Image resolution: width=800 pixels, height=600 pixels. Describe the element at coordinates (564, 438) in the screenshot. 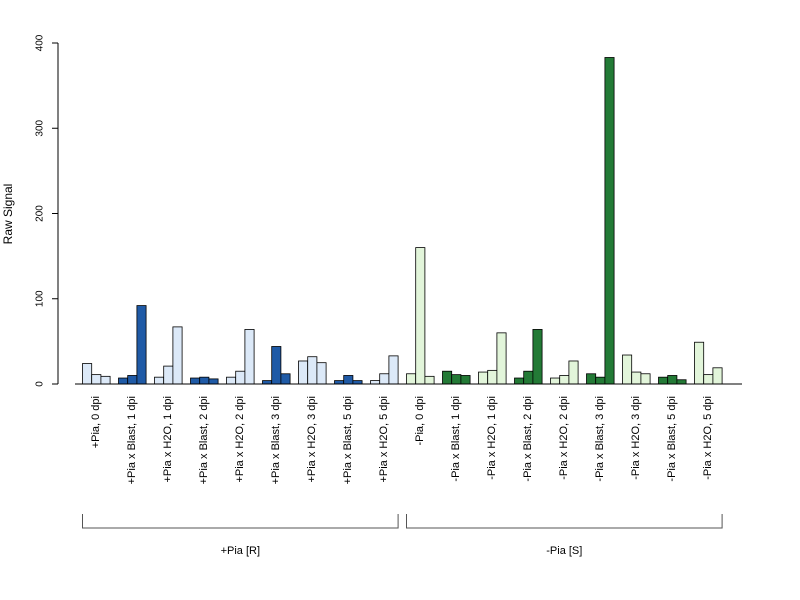

I see `category-label: -Pia x H2O, 2 dpi` at that location.